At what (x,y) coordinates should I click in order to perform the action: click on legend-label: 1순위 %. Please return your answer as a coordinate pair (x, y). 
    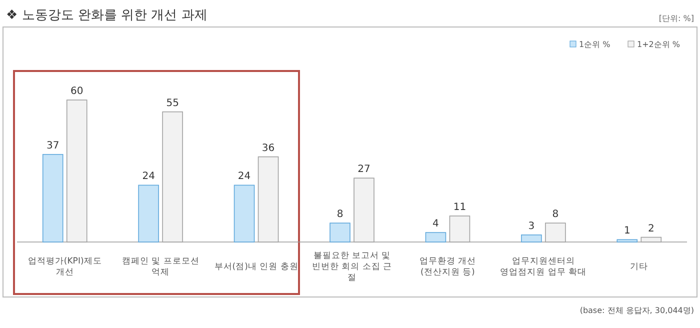
    Looking at the image, I should click on (595, 44).